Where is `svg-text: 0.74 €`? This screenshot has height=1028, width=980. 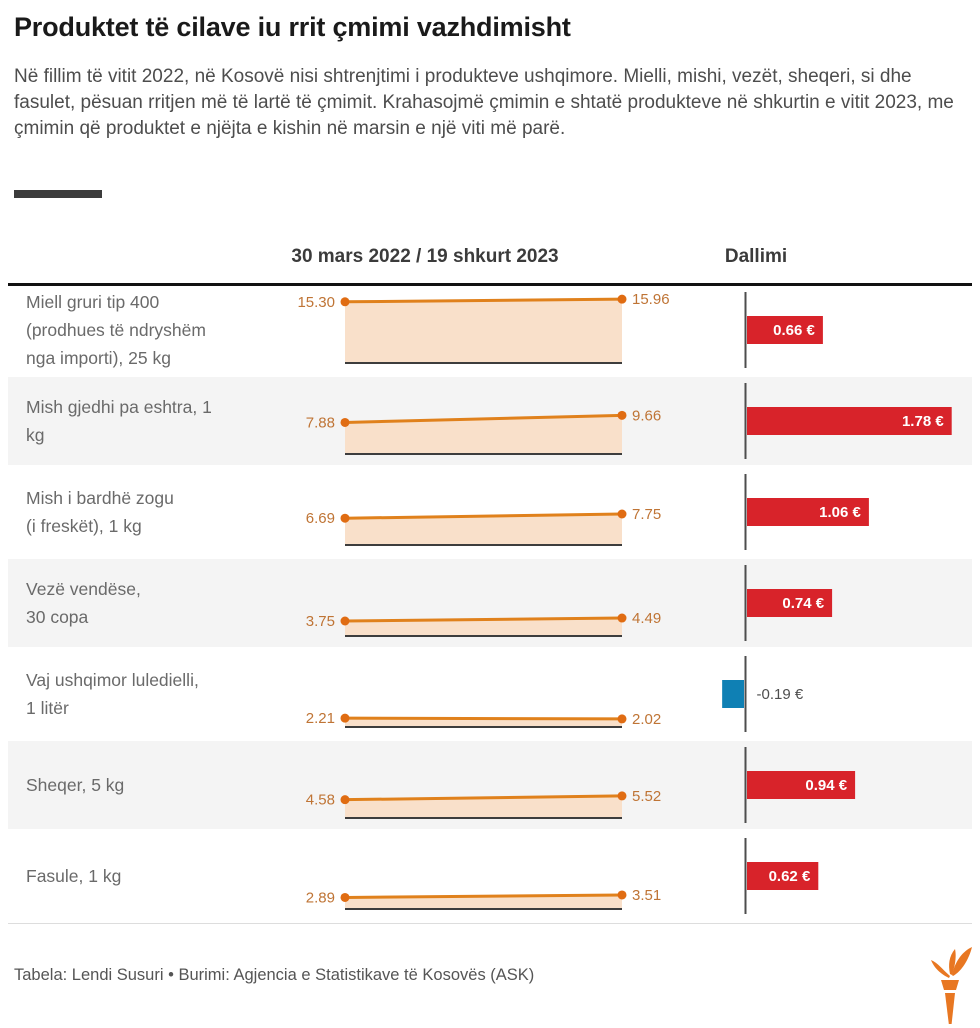 svg-text: 0.74 € is located at coordinates (803, 603).